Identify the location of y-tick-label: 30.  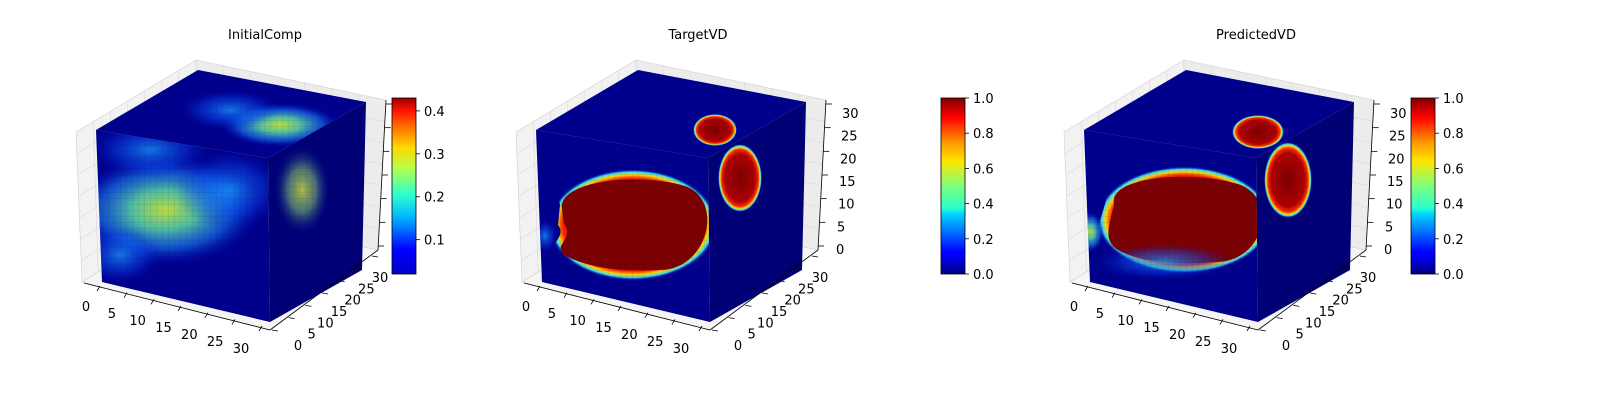
(380, 278).